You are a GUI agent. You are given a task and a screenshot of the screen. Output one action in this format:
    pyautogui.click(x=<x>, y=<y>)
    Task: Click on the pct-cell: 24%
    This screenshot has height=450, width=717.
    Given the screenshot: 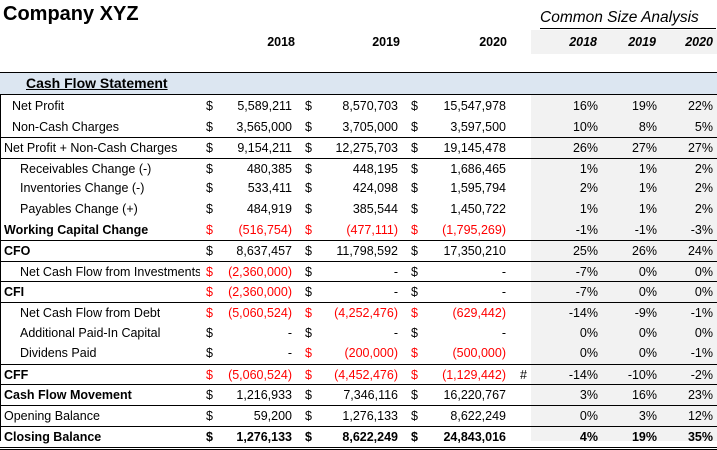 What is the action you would take?
    pyautogui.click(x=700, y=251)
    